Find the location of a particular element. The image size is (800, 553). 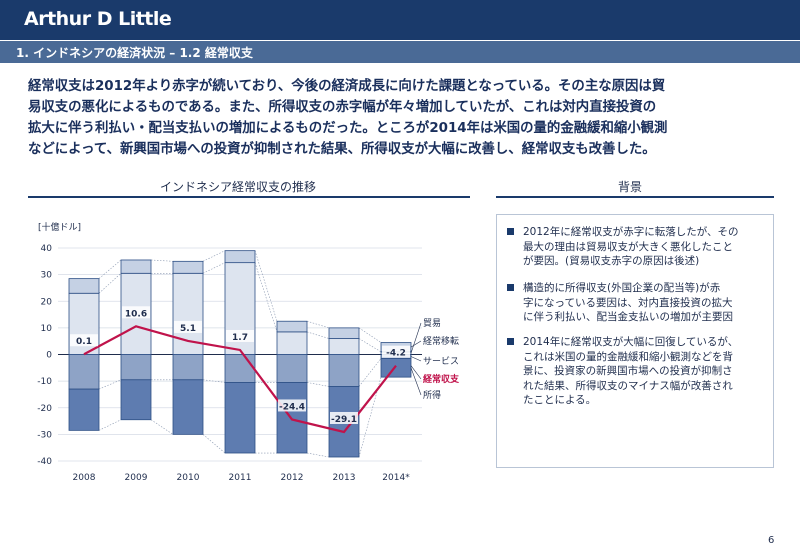

y-tick-label: 30 is located at coordinates (47, 276).